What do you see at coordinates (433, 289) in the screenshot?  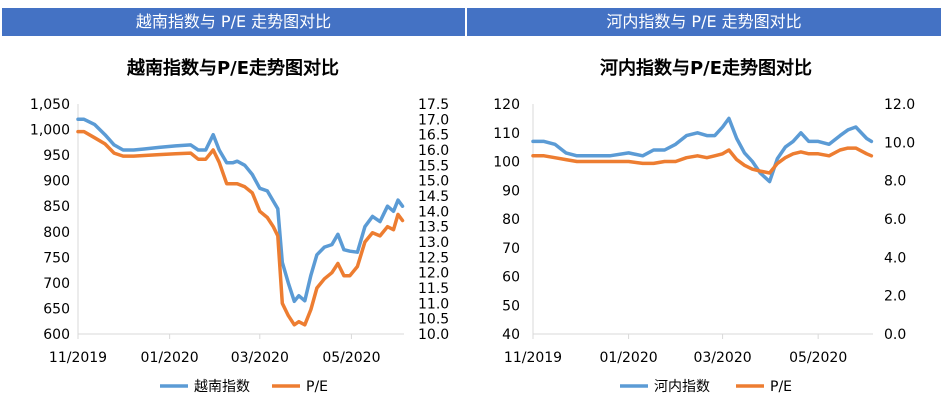 I see `y-right-tick-label: 11.5` at bounding box center [433, 289].